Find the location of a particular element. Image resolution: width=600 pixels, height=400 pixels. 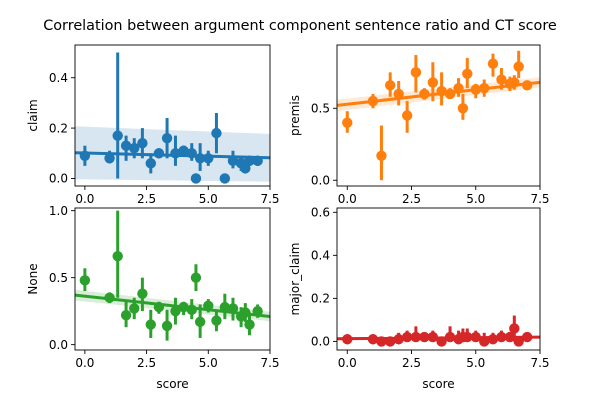

plot-area-none is located at coordinates (172, 275).